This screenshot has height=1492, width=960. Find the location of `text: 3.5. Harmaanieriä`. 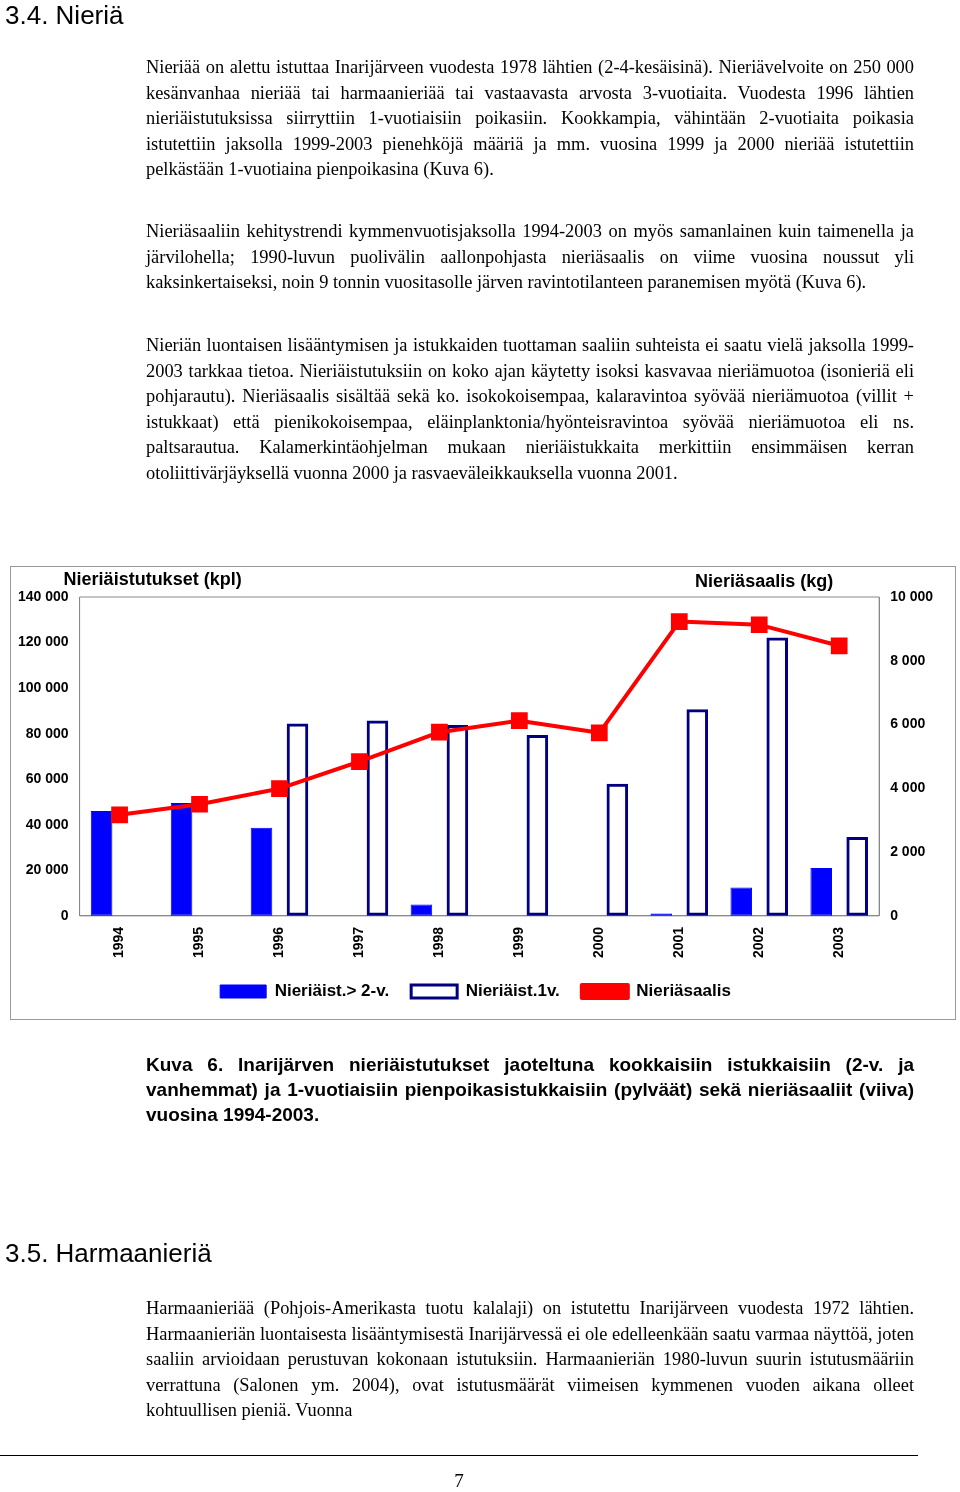

text: 3.5. Harmaanieriä is located at coordinates (108, 1253).